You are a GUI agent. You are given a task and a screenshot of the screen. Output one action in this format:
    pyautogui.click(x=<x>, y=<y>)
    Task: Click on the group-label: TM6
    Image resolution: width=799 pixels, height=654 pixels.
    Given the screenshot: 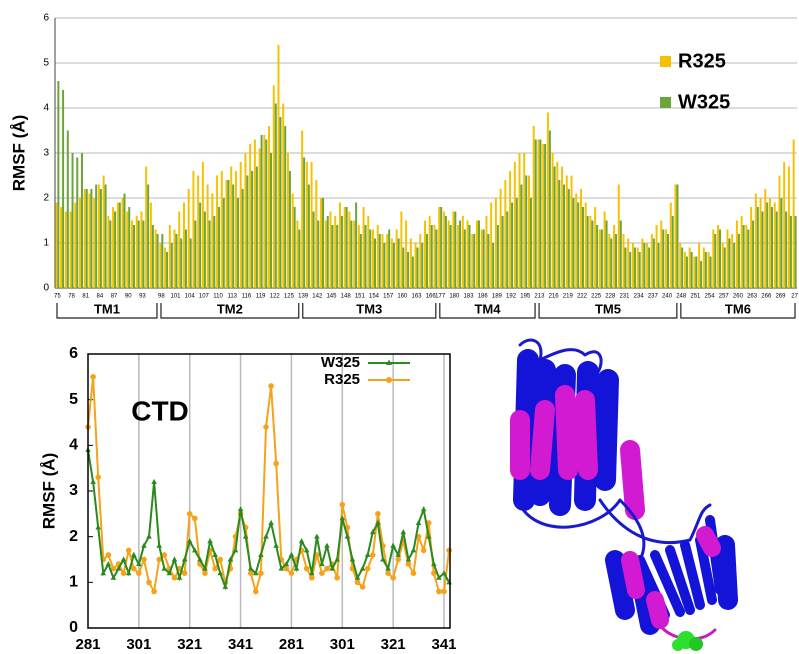 What is the action you would take?
    pyautogui.click(x=738, y=308)
    